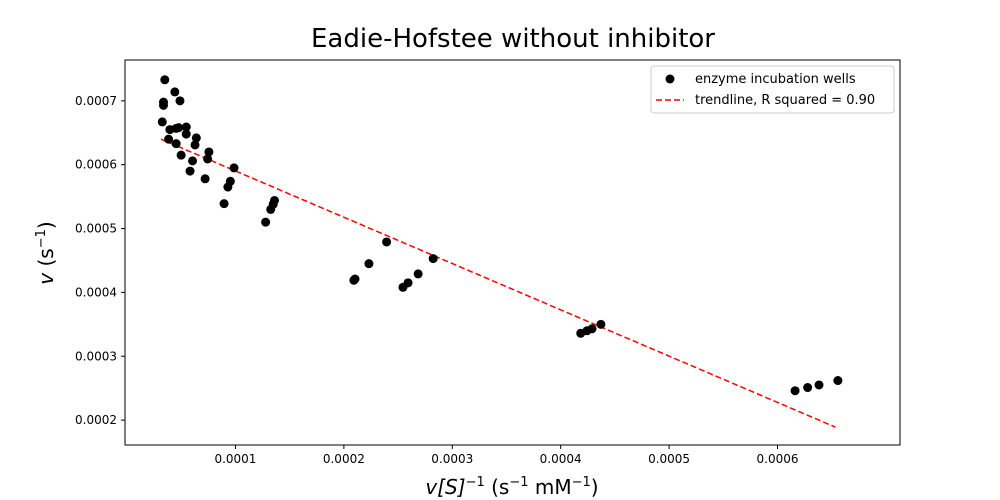 The height and width of the screenshot is (500, 1000). Describe the element at coordinates (344, 459) in the screenshot. I see `x-tick-label: 0.0002` at that location.